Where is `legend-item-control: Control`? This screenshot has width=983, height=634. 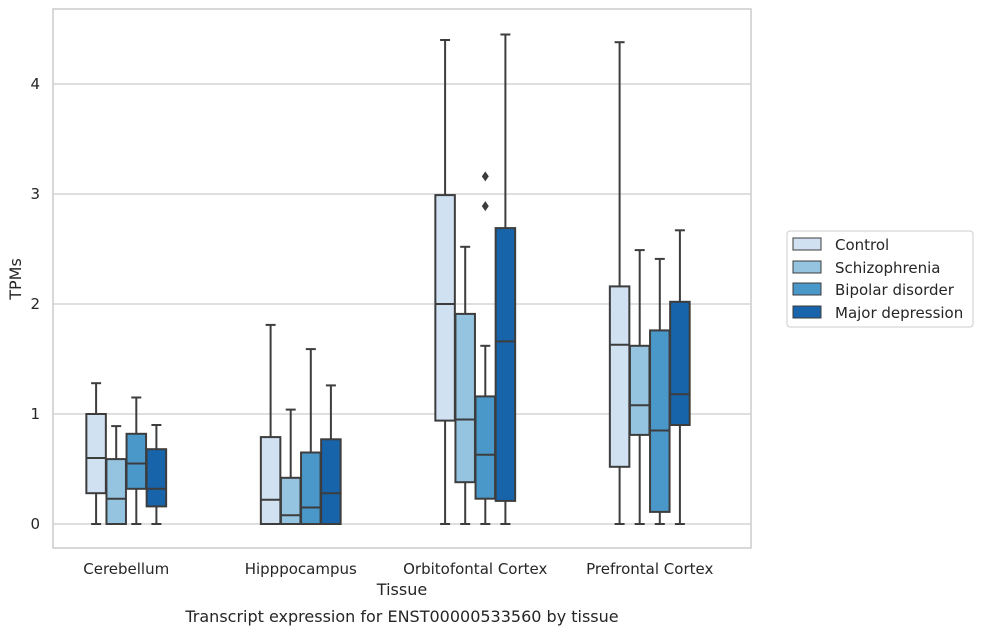
legend-item-control: Control is located at coordinates (840, 245).